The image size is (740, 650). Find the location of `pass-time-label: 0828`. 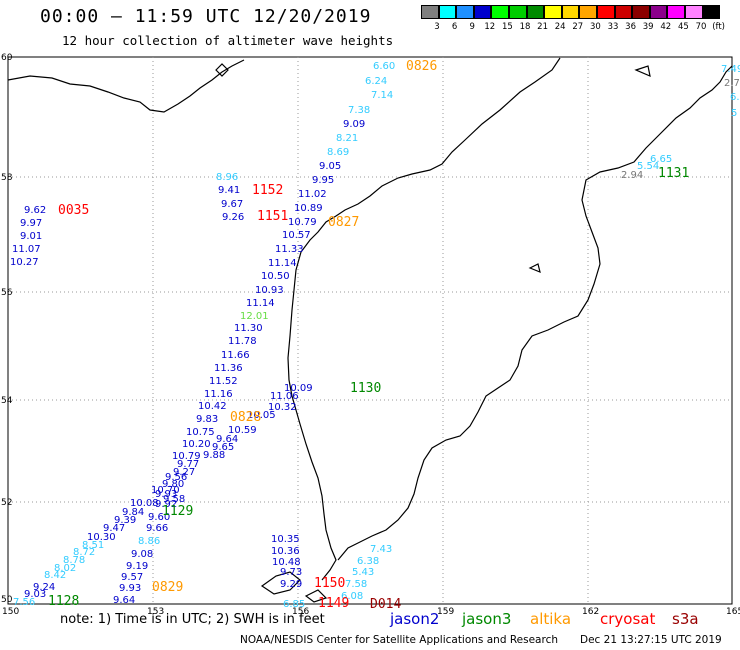

pass-time-label: 0828 is located at coordinates (245, 417).